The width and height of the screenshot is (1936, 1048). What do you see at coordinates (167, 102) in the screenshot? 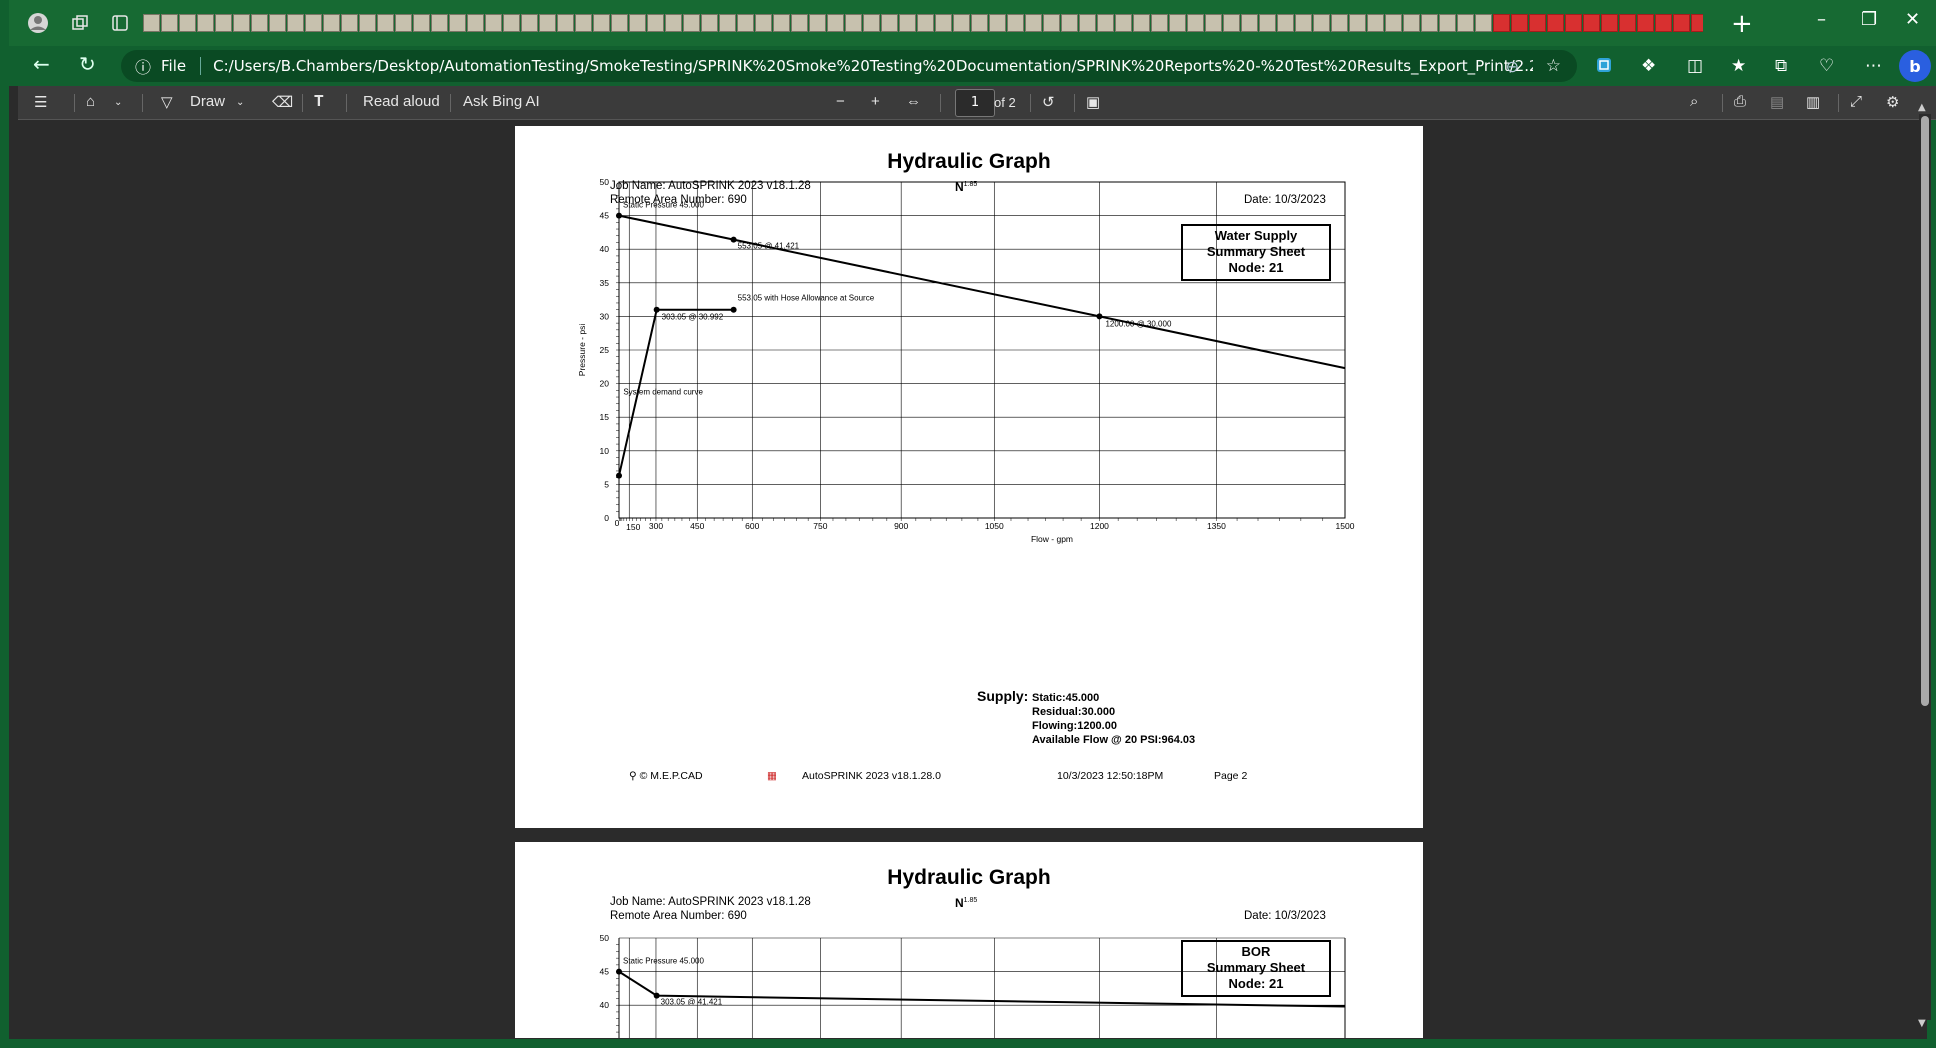
I see `draw-icon: ▽` at bounding box center [167, 102].